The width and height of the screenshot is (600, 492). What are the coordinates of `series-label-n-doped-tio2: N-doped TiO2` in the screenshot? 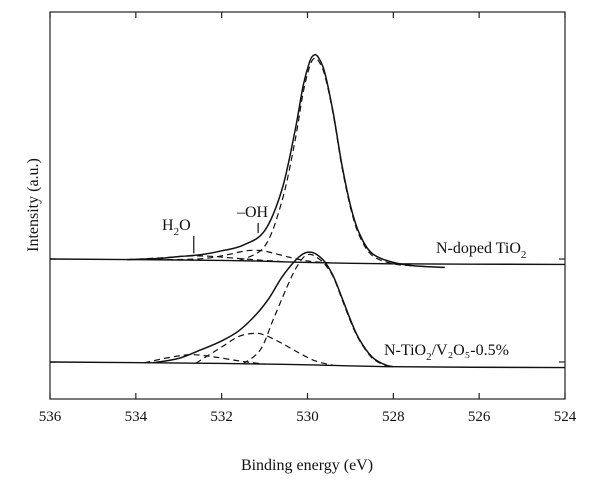 It's located at (481, 250).